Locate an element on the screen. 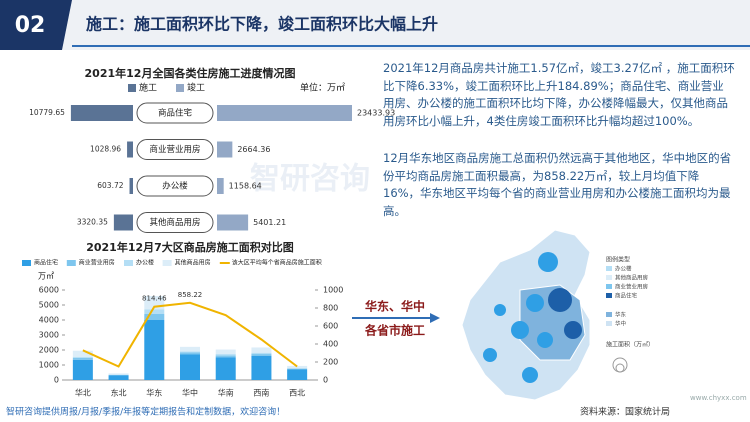  chart-title: 2021年12月全国各类住房施工进度情况图 is located at coordinates (190, 73).